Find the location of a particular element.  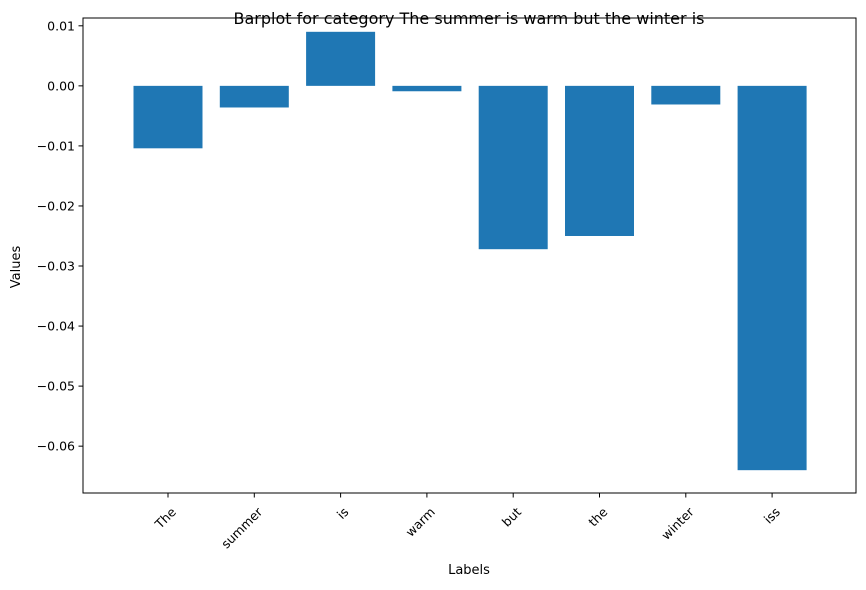

x-axis-label: Labels is located at coordinates (469, 570).